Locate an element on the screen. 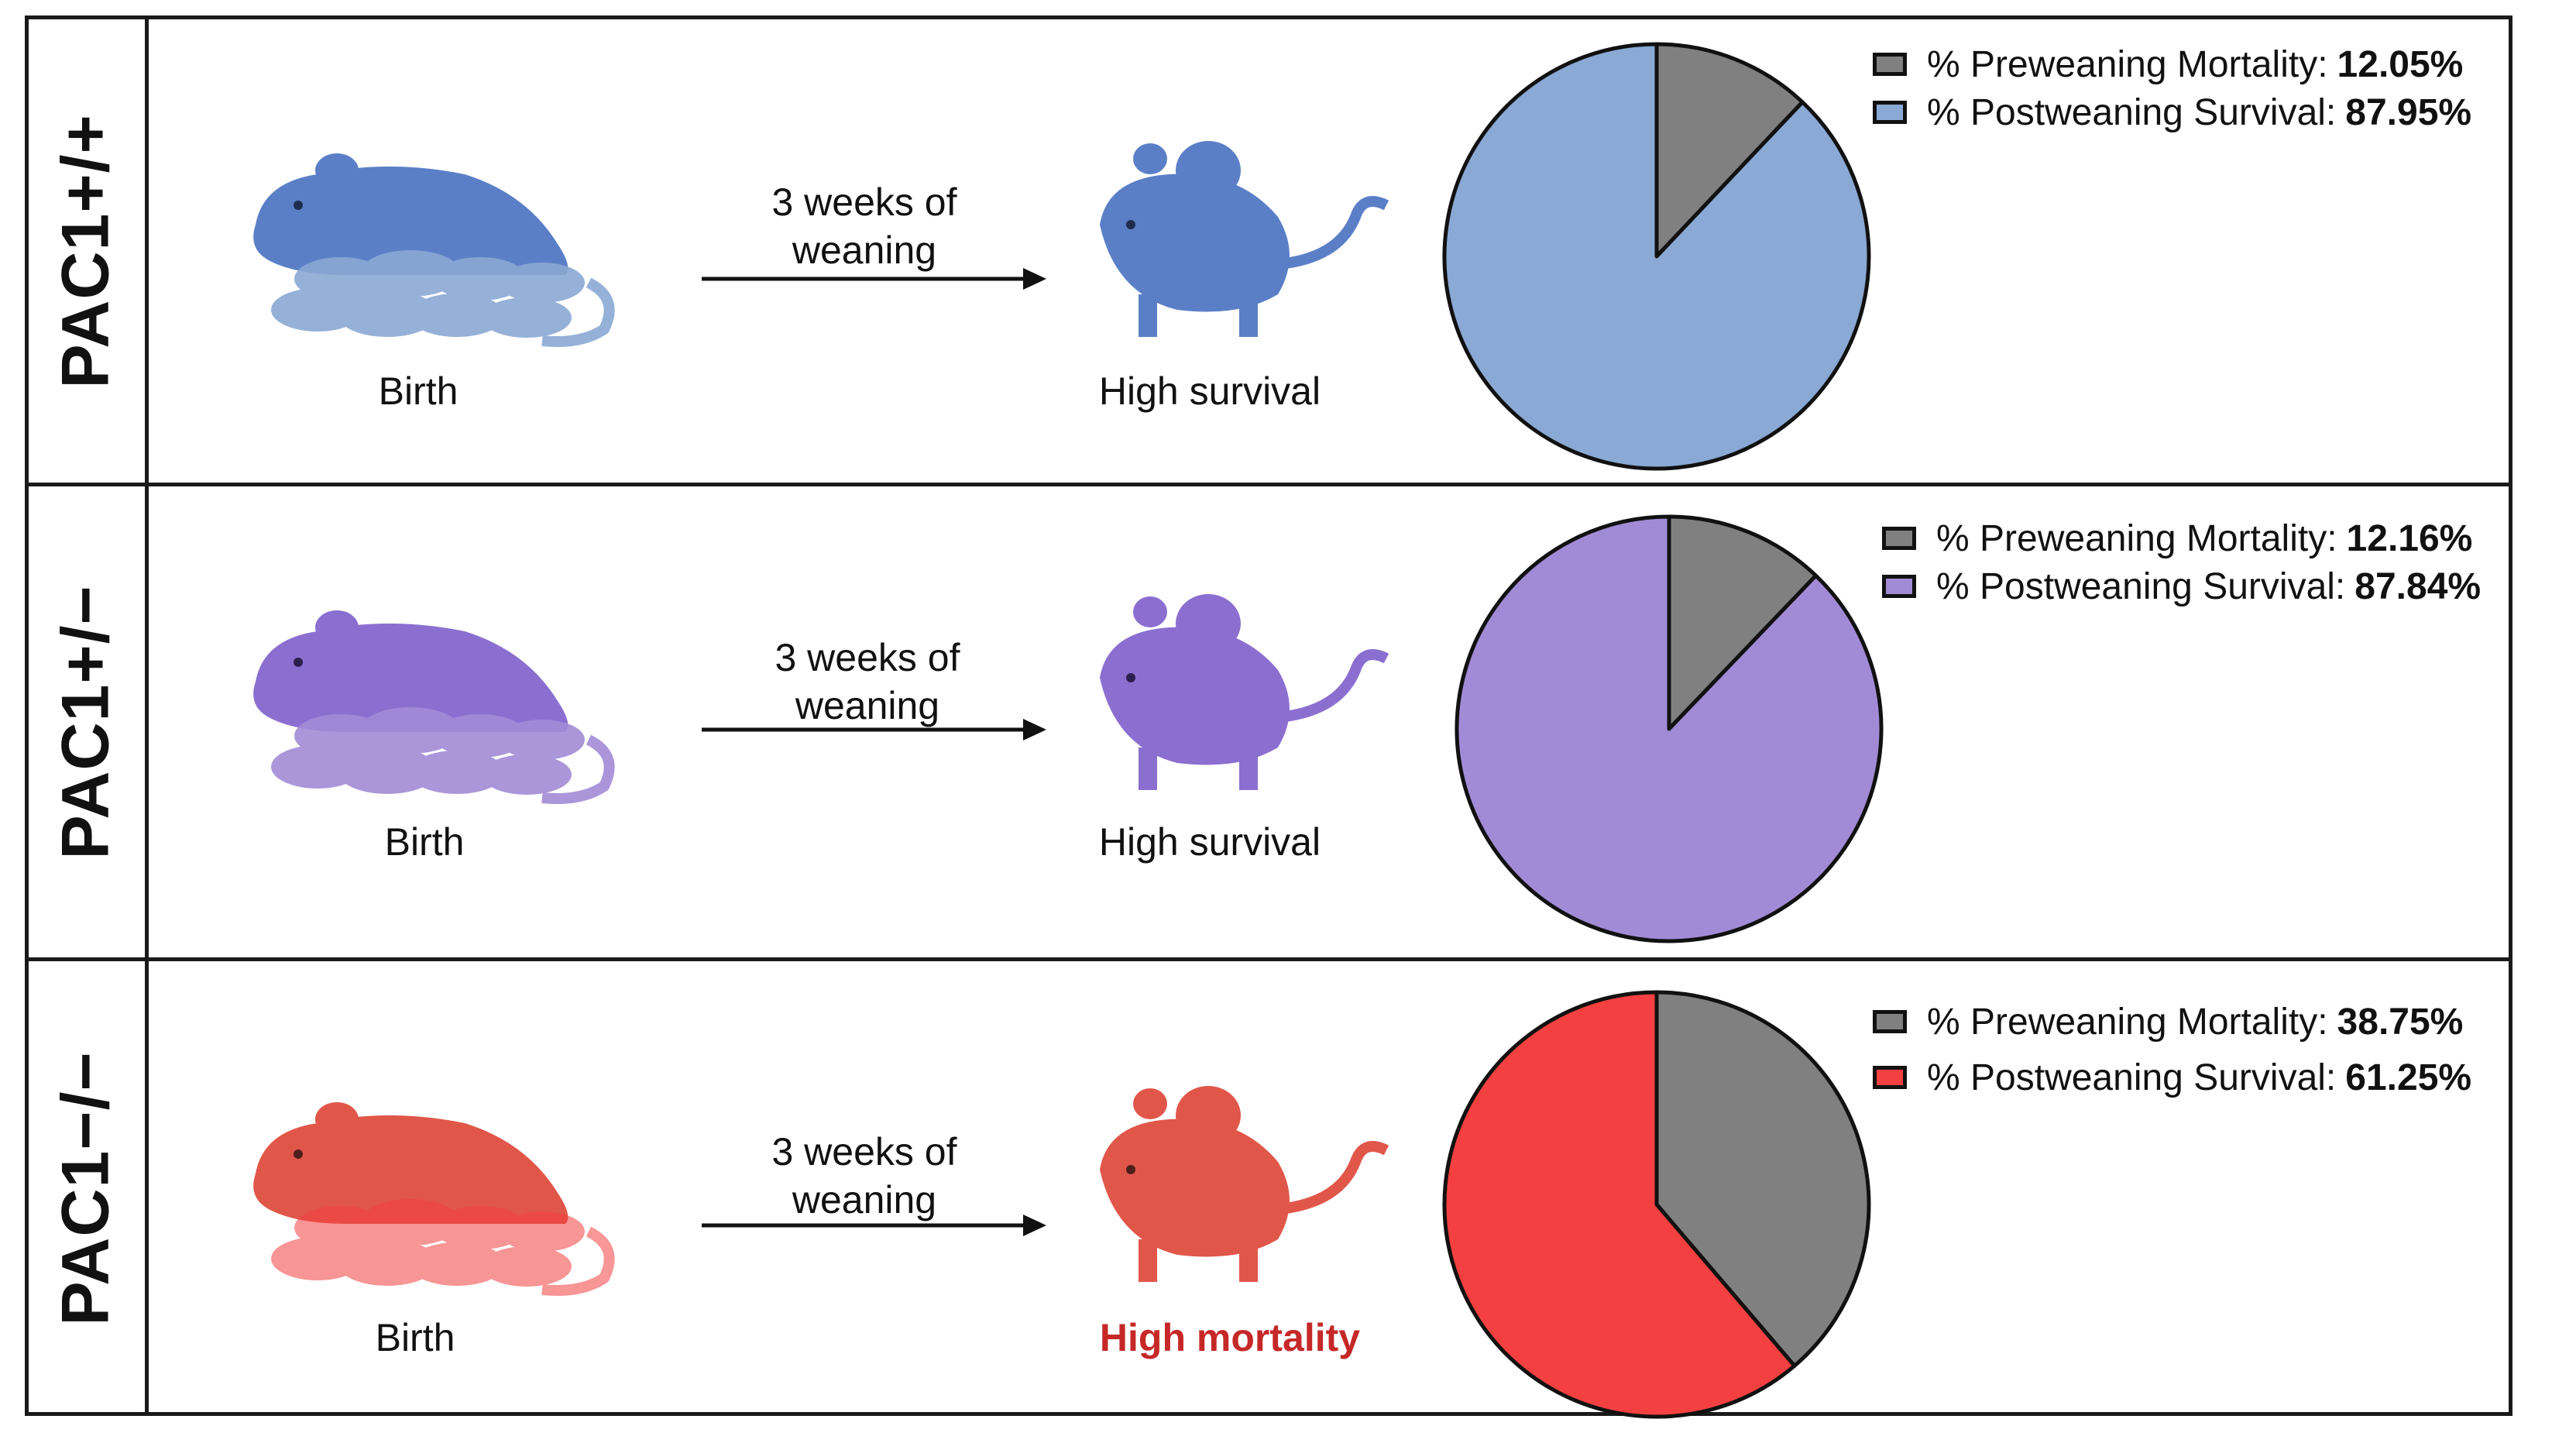 The height and width of the screenshot is (1450, 2576). pie-slice-survival-het is located at coordinates (1669, 728).